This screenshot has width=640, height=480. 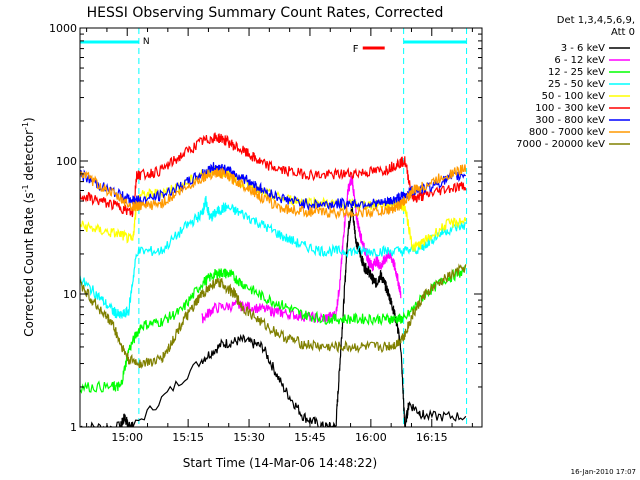 What do you see at coordinates (574, 96) in the screenshot?
I see `legend-entry-label: 50 - 100 keV` at bounding box center [574, 96].